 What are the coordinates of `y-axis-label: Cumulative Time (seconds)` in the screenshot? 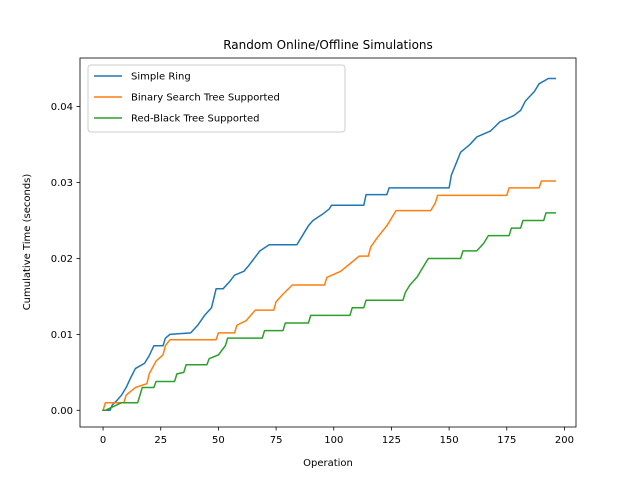 It's located at (27, 242).